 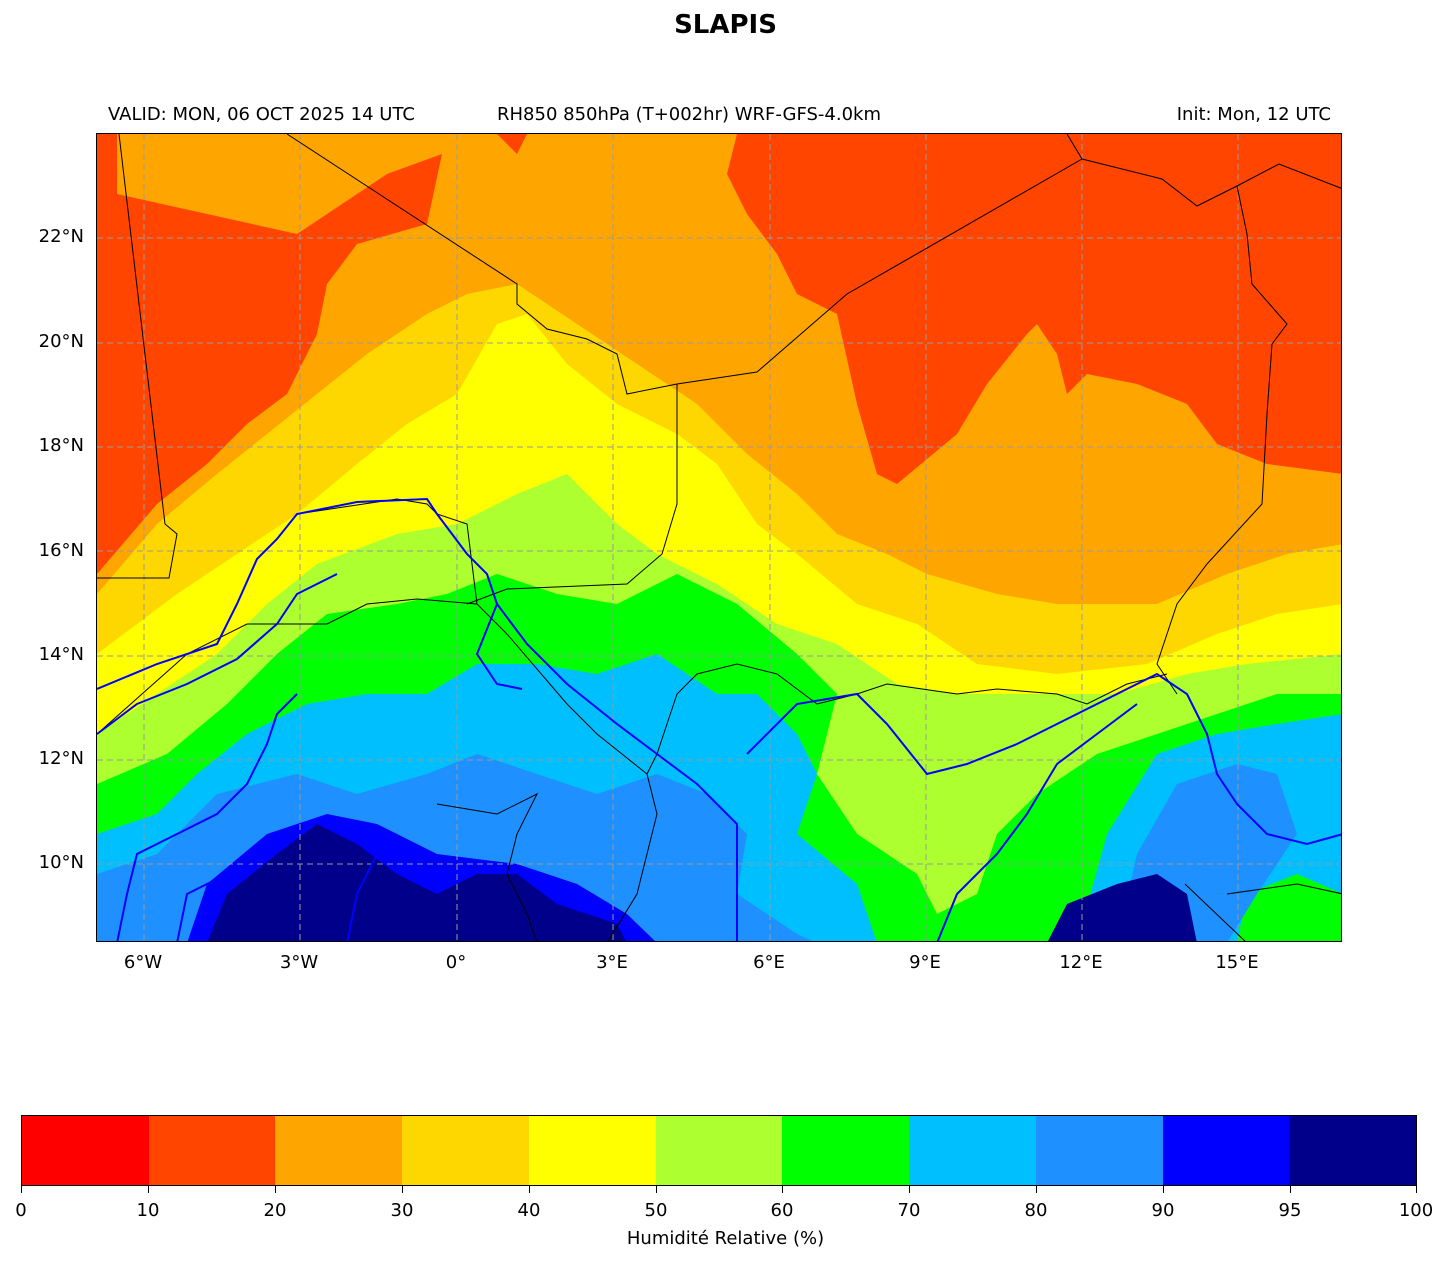 What do you see at coordinates (21, 1210) in the screenshot?
I see `colorbar-tick-label: 0` at bounding box center [21, 1210].